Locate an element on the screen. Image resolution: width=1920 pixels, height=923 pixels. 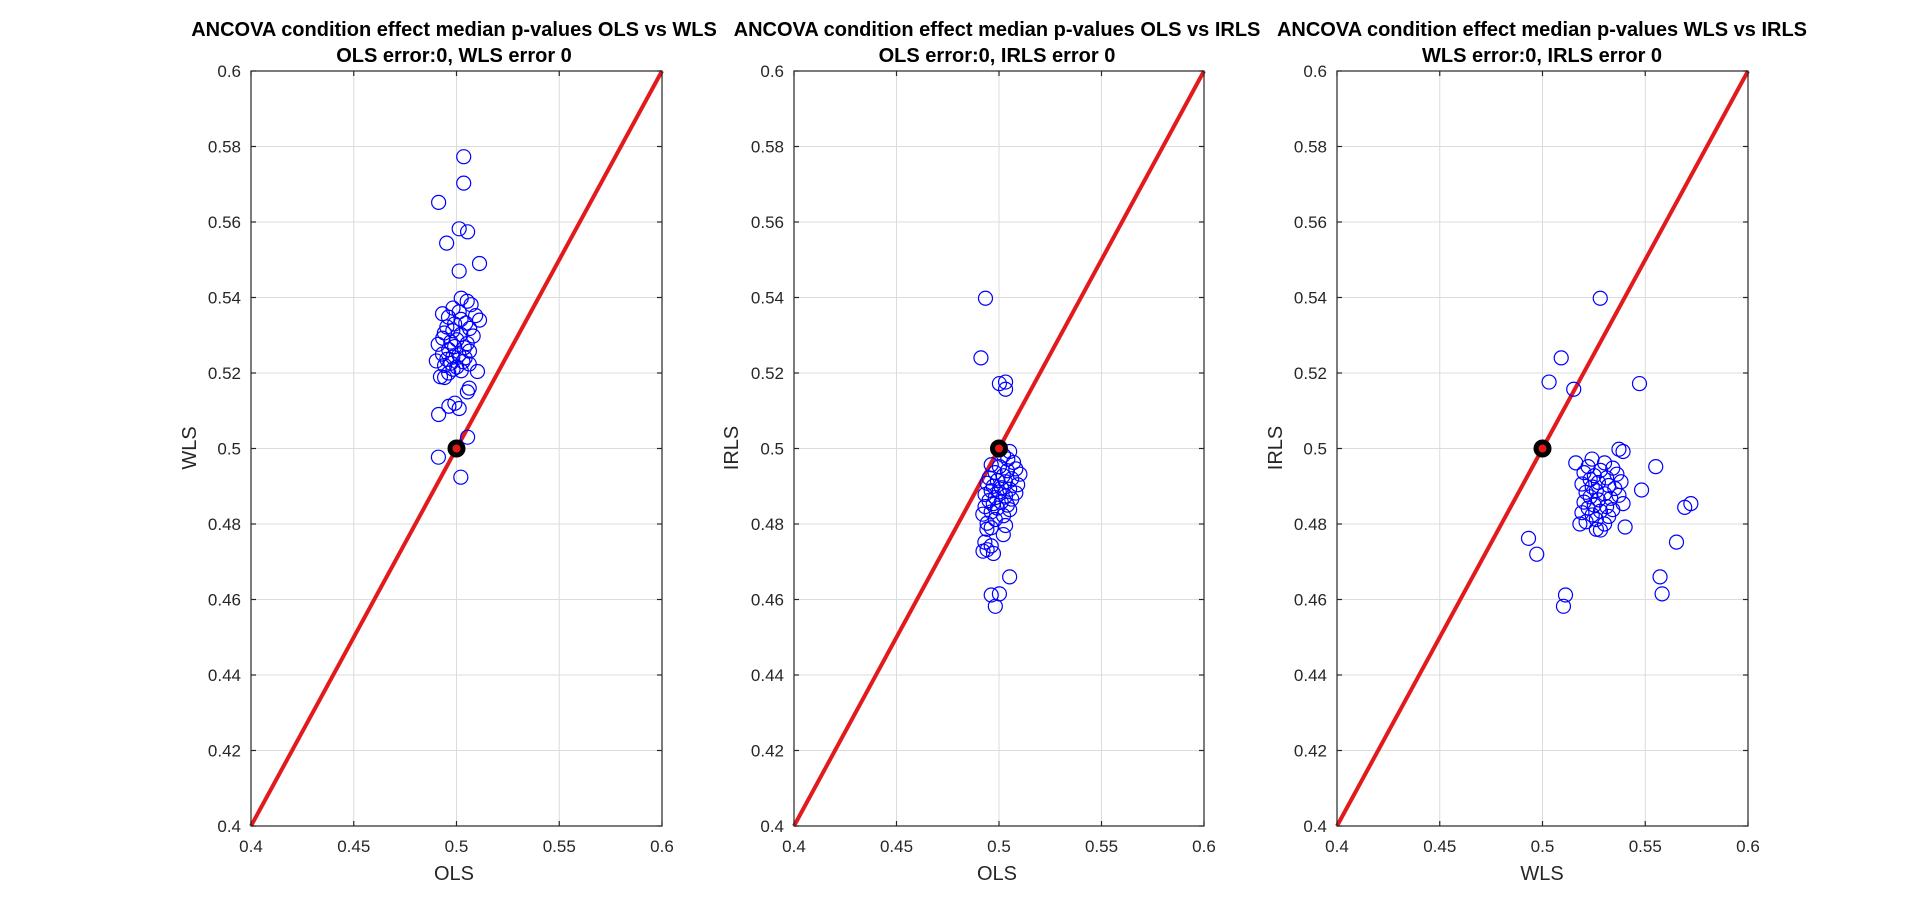
x-tick-label: 0.45 is located at coordinates (353, 846).